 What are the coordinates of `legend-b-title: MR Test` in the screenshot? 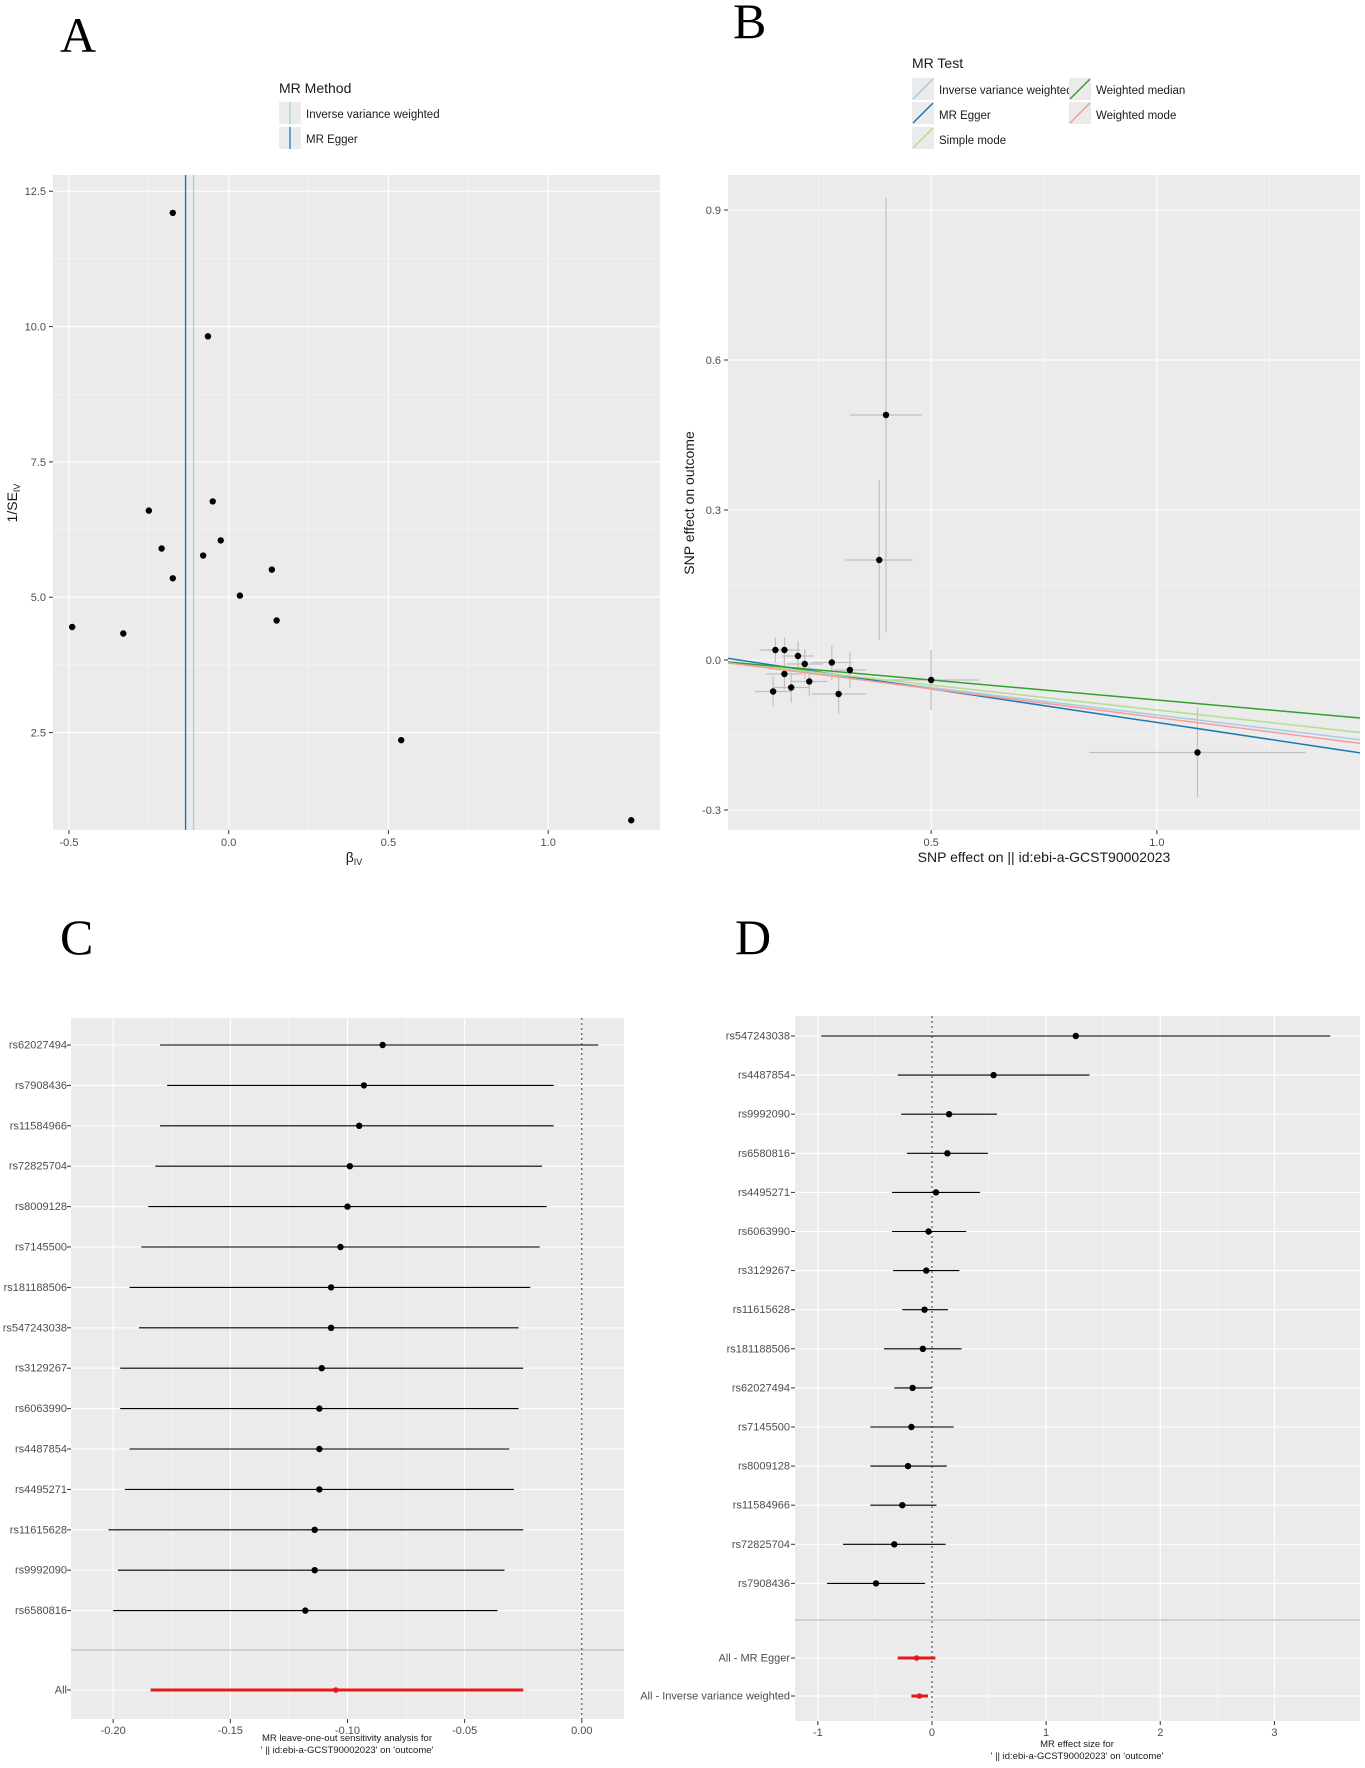 It's located at (937, 63).